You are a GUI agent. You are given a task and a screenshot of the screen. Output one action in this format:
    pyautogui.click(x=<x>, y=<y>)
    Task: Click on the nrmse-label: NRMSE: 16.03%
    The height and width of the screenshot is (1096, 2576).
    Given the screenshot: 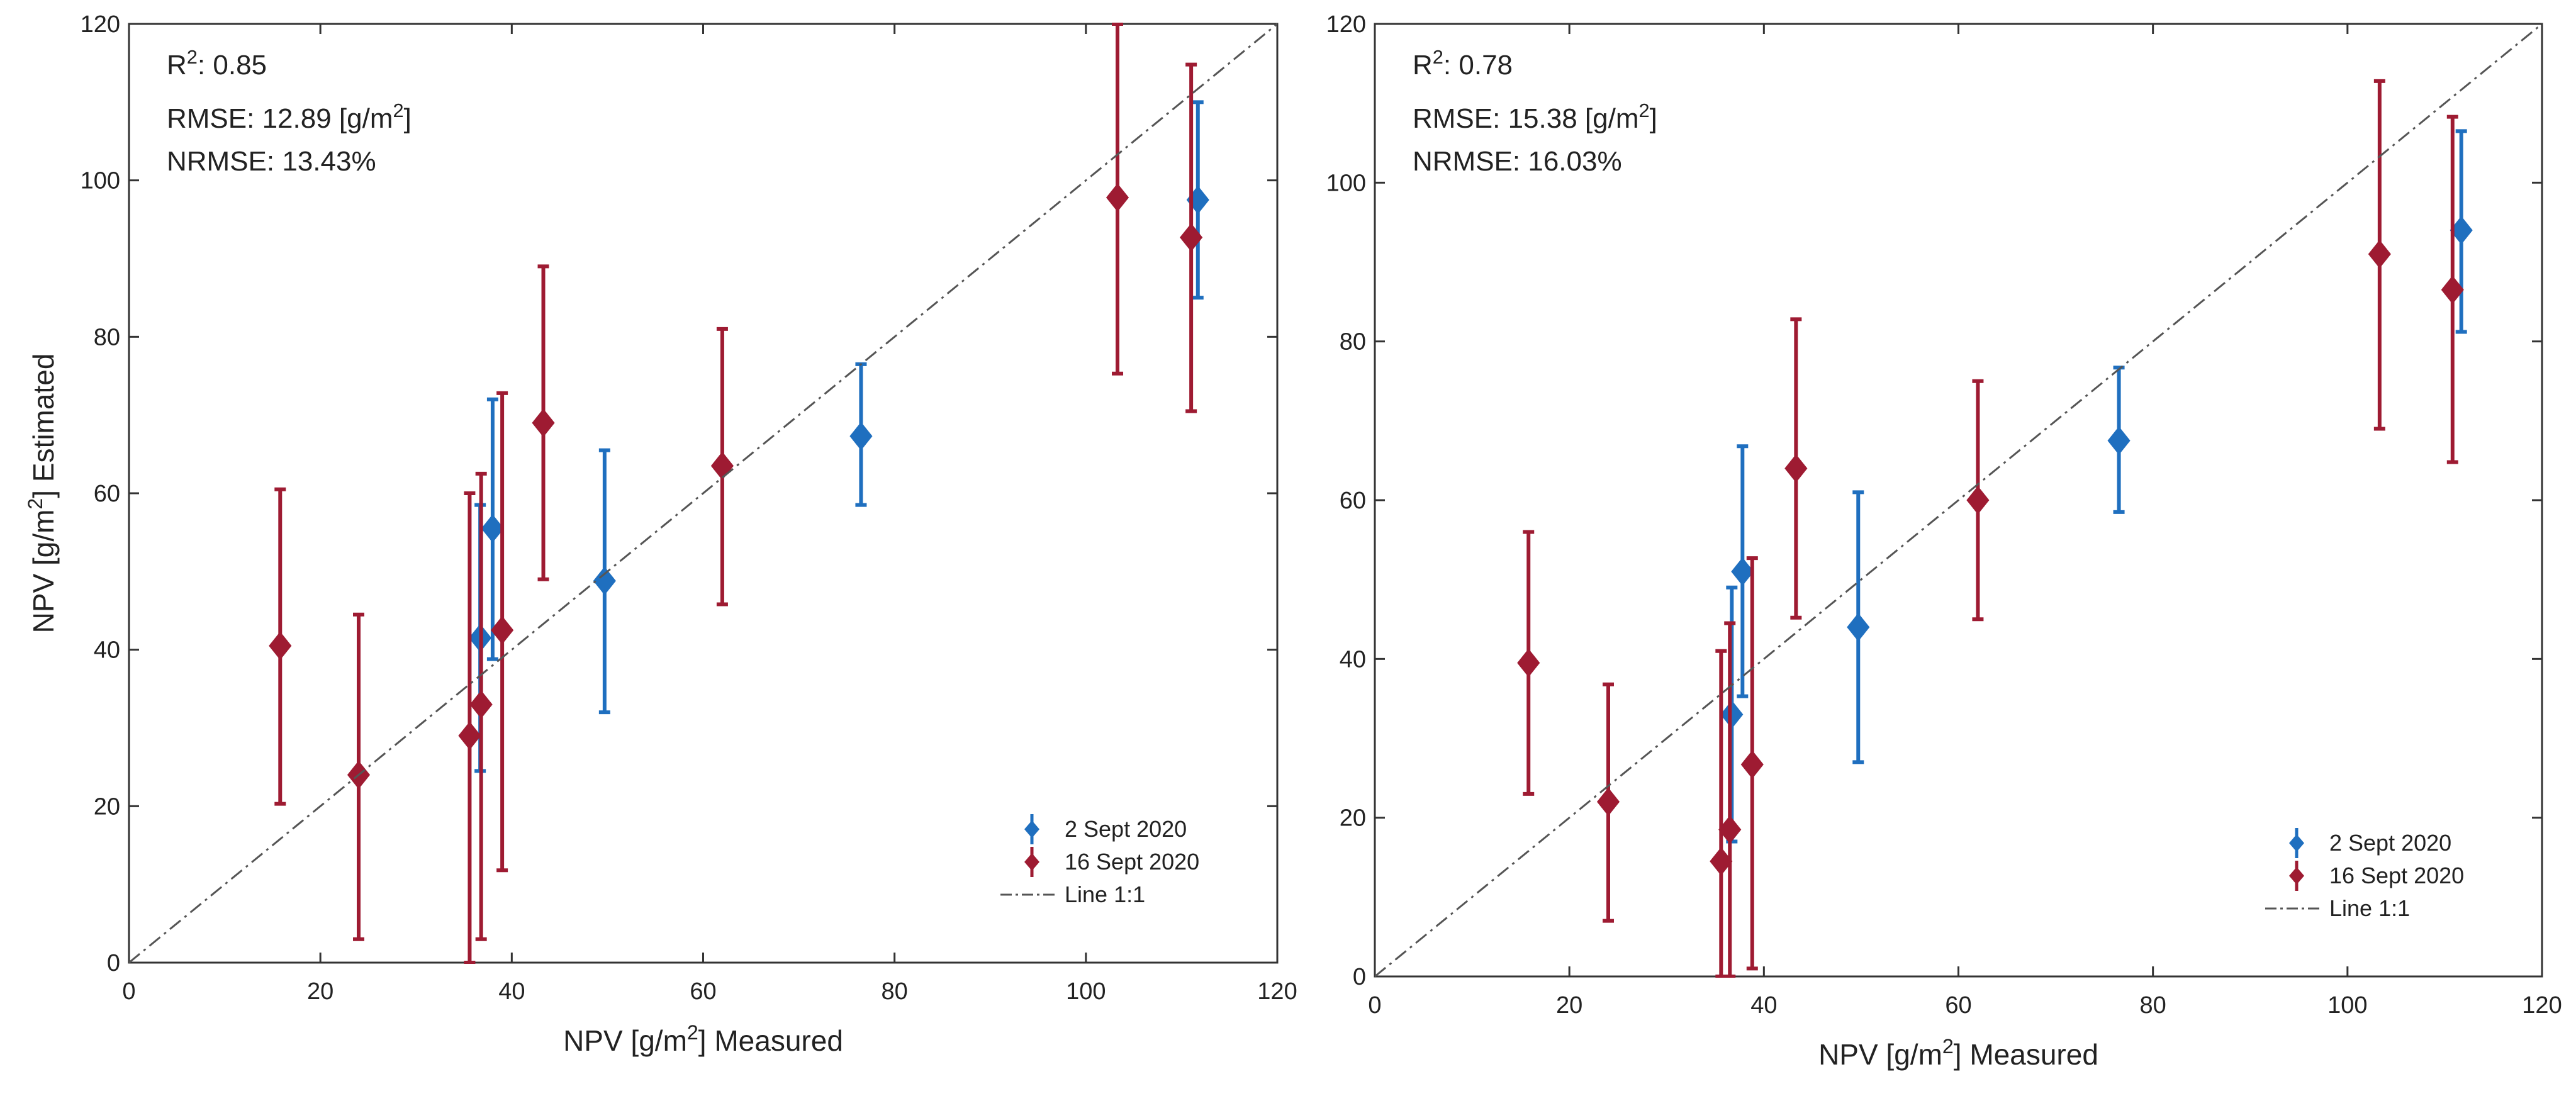 What is the action you would take?
    pyautogui.click(x=1517, y=161)
    